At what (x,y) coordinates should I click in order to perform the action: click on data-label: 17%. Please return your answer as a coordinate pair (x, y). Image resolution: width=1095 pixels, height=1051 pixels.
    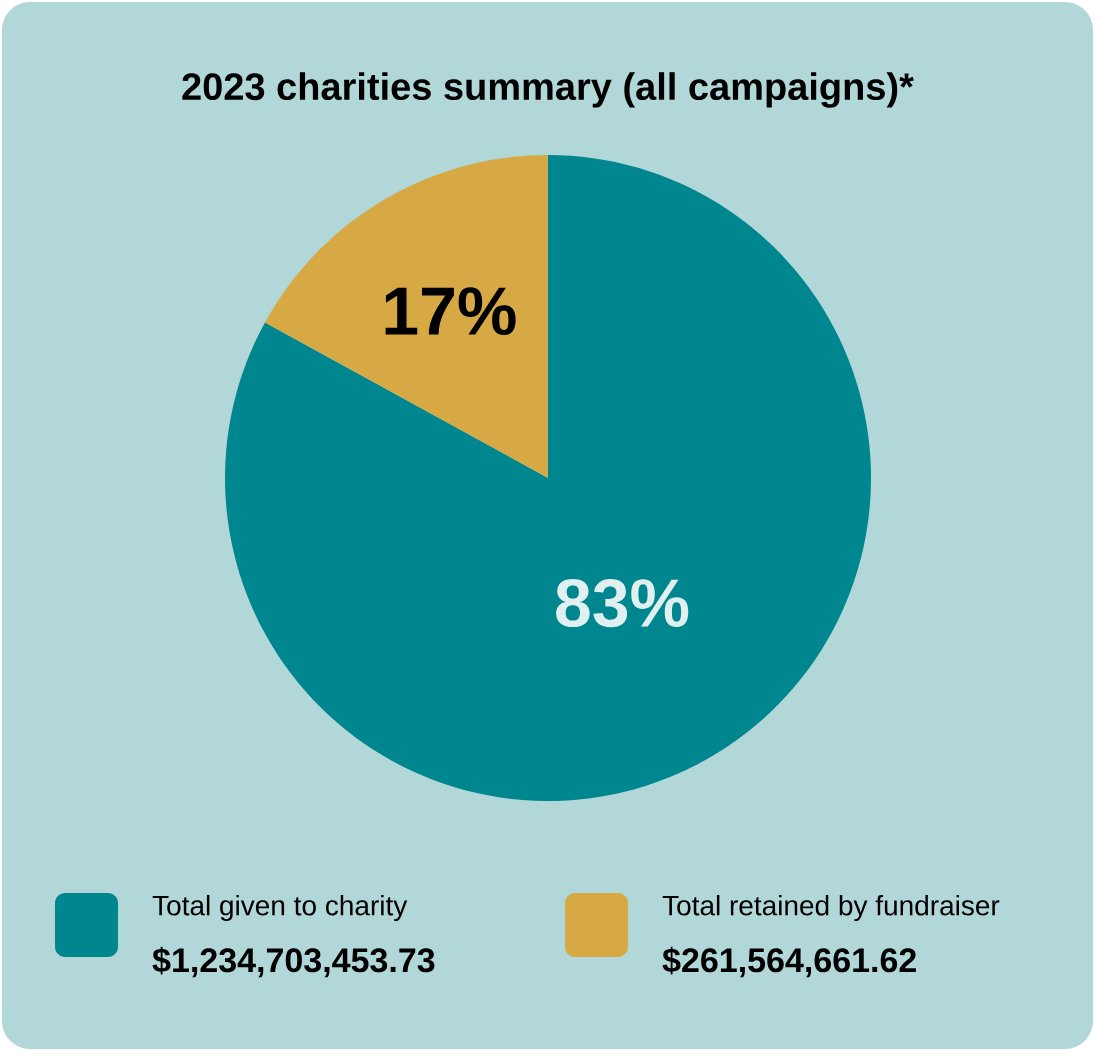
    Looking at the image, I should click on (450, 311).